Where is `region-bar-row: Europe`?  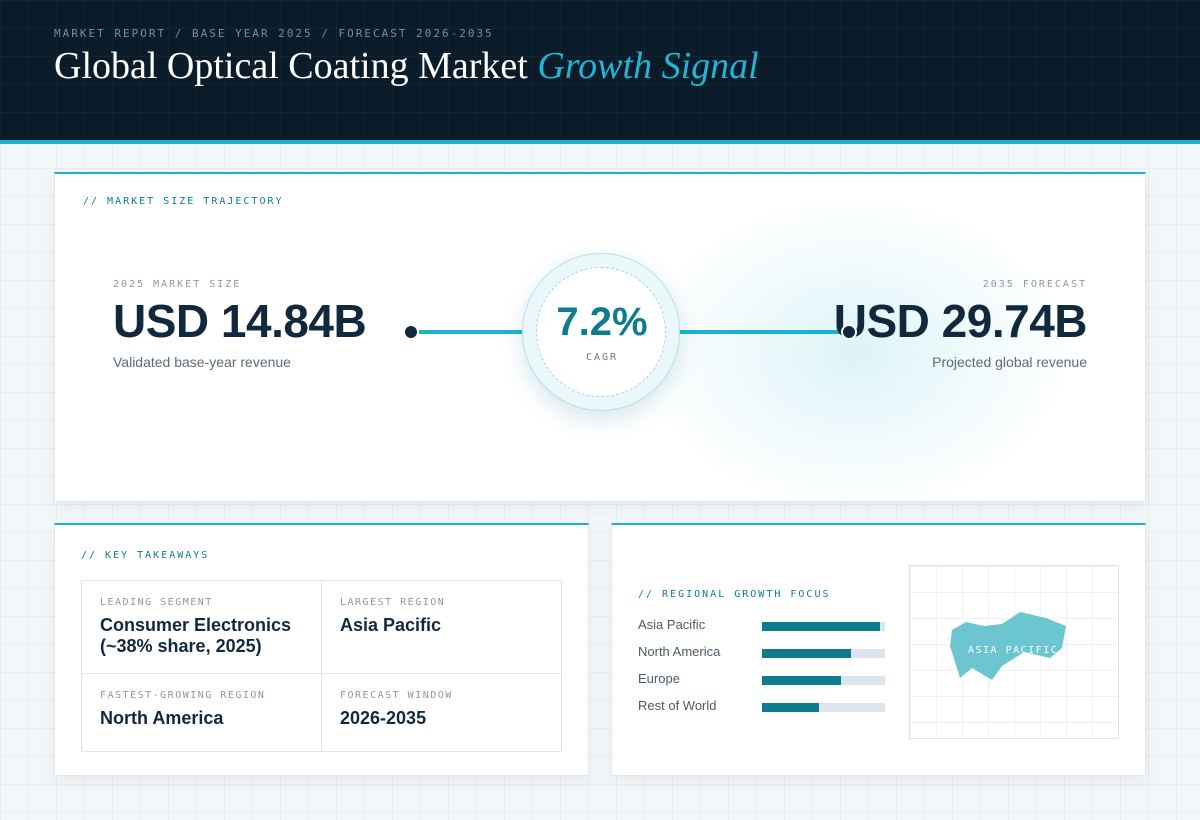
region-bar-row: Europe is located at coordinates (763, 681).